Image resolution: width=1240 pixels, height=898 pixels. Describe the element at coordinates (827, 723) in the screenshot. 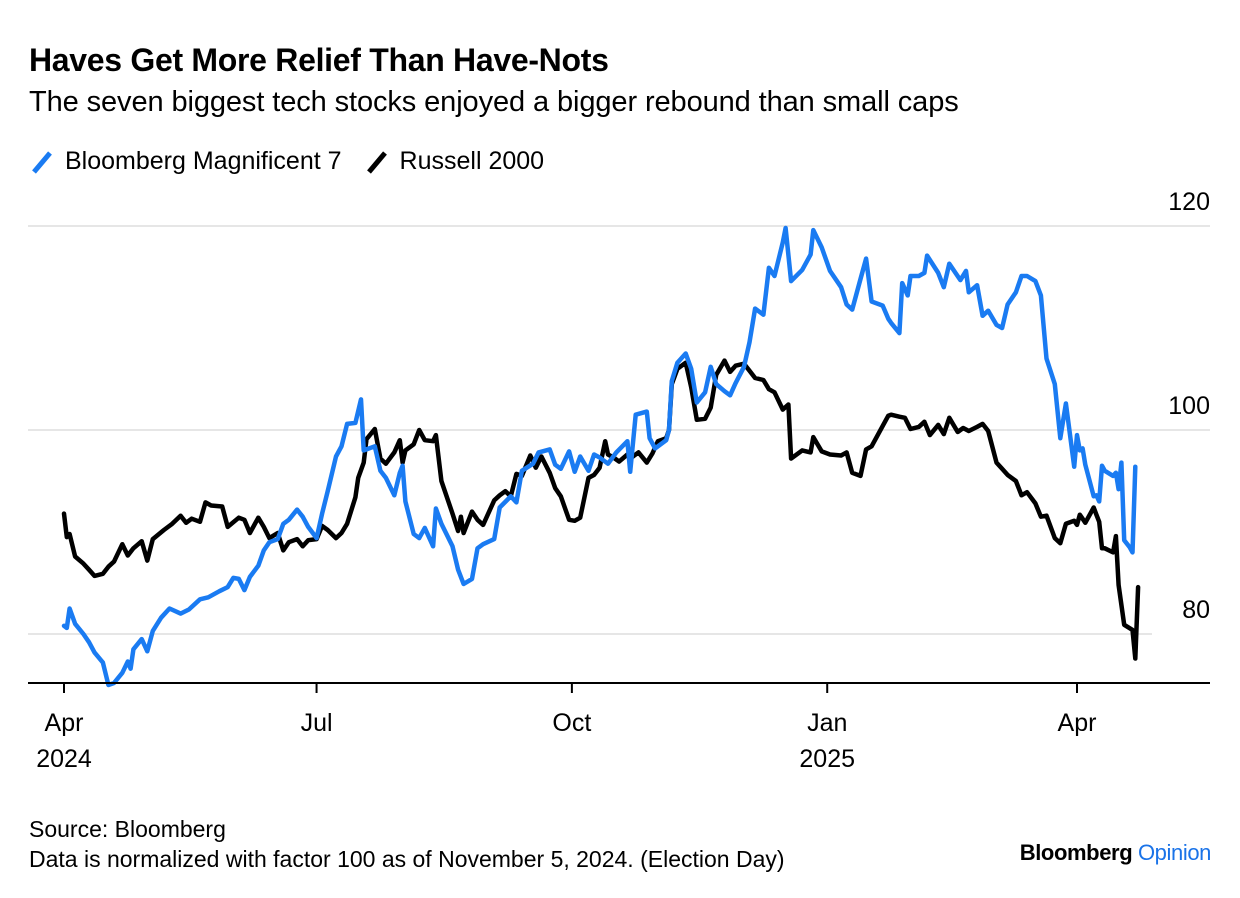

I see `x-tick-label-2025-01-01: Jan` at that location.